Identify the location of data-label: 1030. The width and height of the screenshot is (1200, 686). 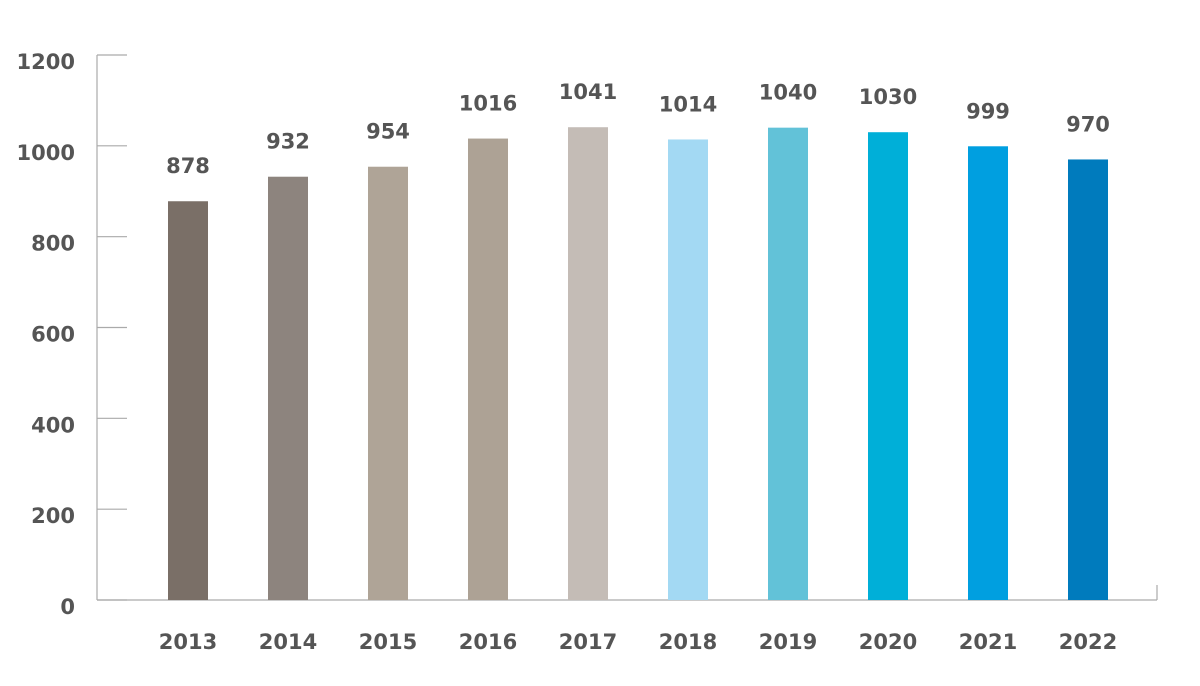
(888, 97).